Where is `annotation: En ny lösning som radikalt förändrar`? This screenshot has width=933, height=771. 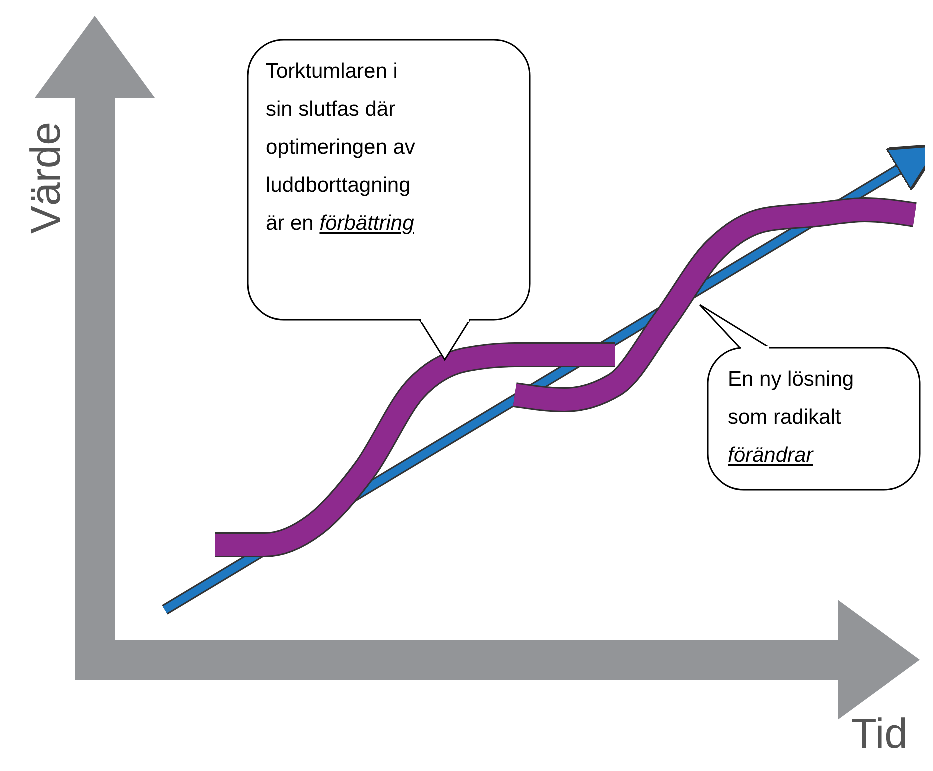
annotation: En ny lösning som radikalt förändrar is located at coordinates (791, 417).